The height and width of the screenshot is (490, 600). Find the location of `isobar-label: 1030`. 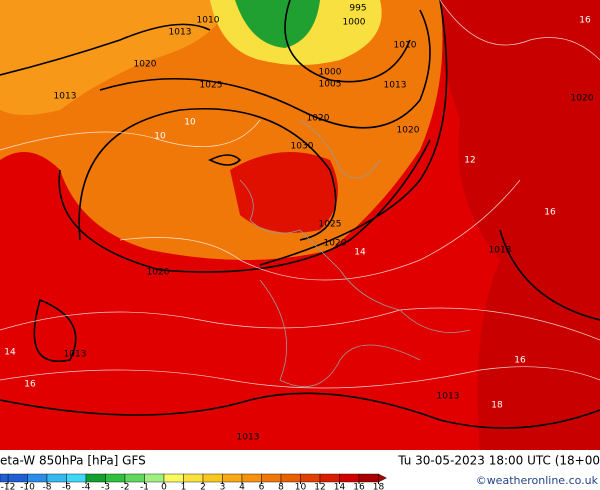

isobar-label: 1030 is located at coordinates (302, 147).